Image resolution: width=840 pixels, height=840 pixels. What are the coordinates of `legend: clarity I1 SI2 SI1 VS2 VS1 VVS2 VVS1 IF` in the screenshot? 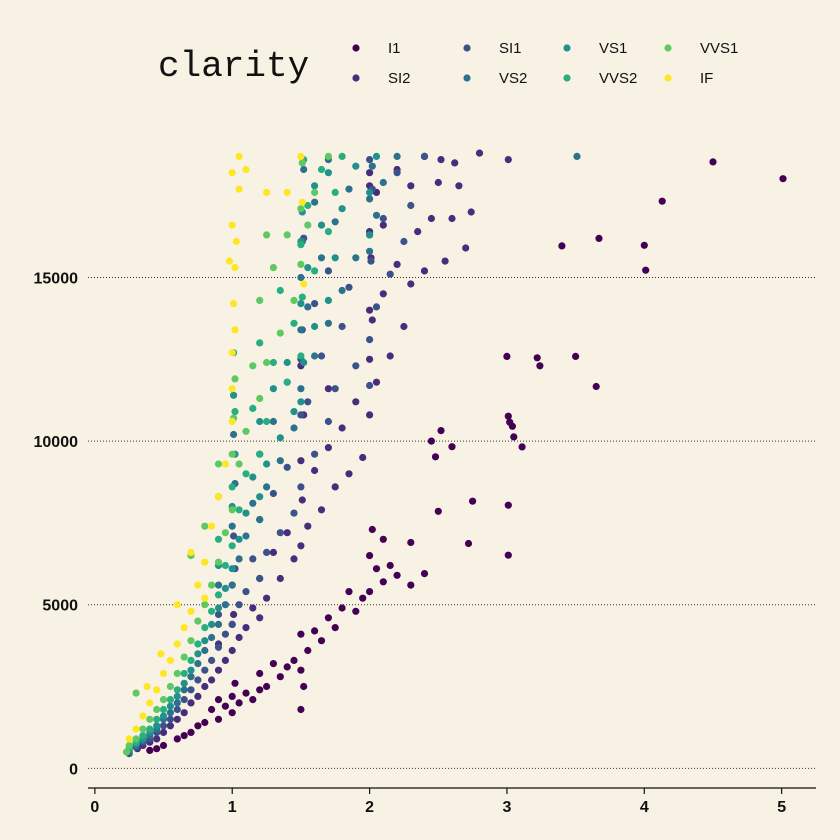 It's located at (448, 63).